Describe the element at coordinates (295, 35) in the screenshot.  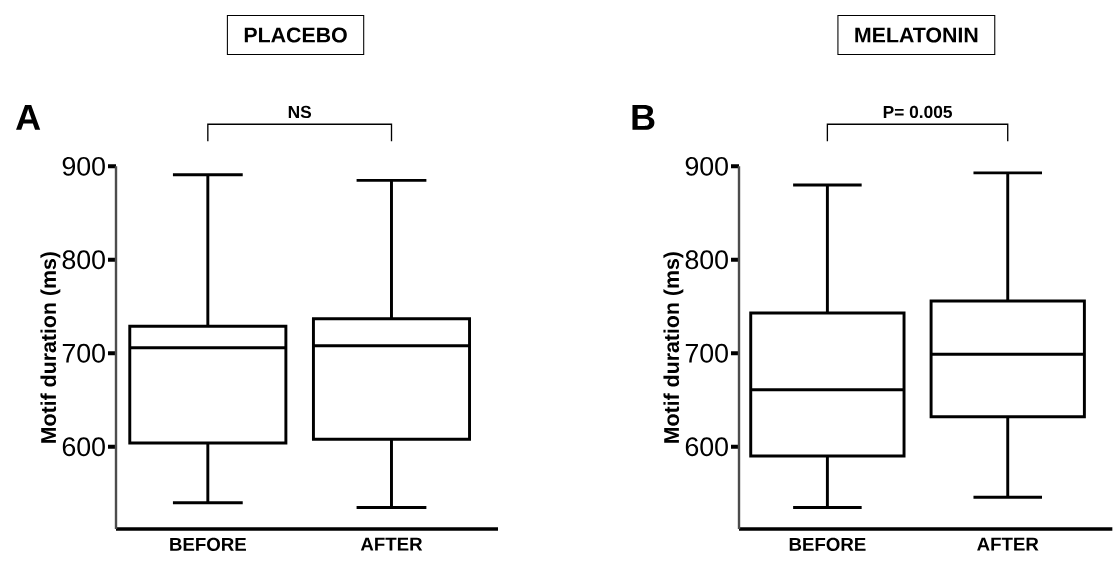
I see `chart-title: PLACEBO` at that location.